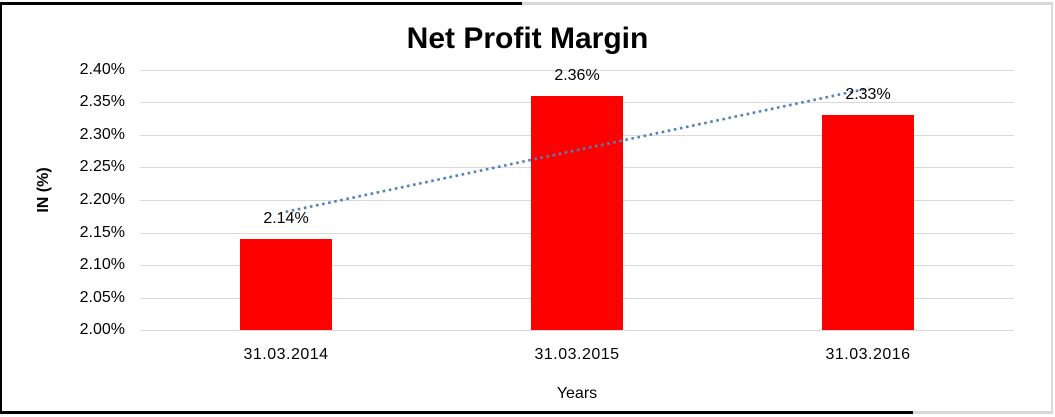  Describe the element at coordinates (102, 297) in the screenshot. I see `y-tick-label: 2.05%` at that location.